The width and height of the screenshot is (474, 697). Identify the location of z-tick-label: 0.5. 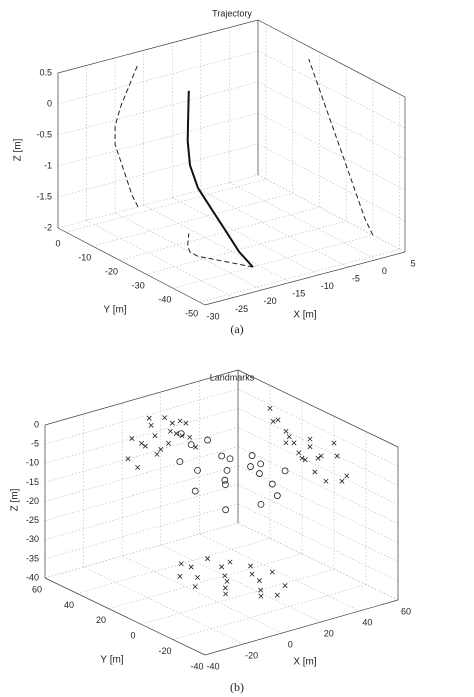
(45, 72).